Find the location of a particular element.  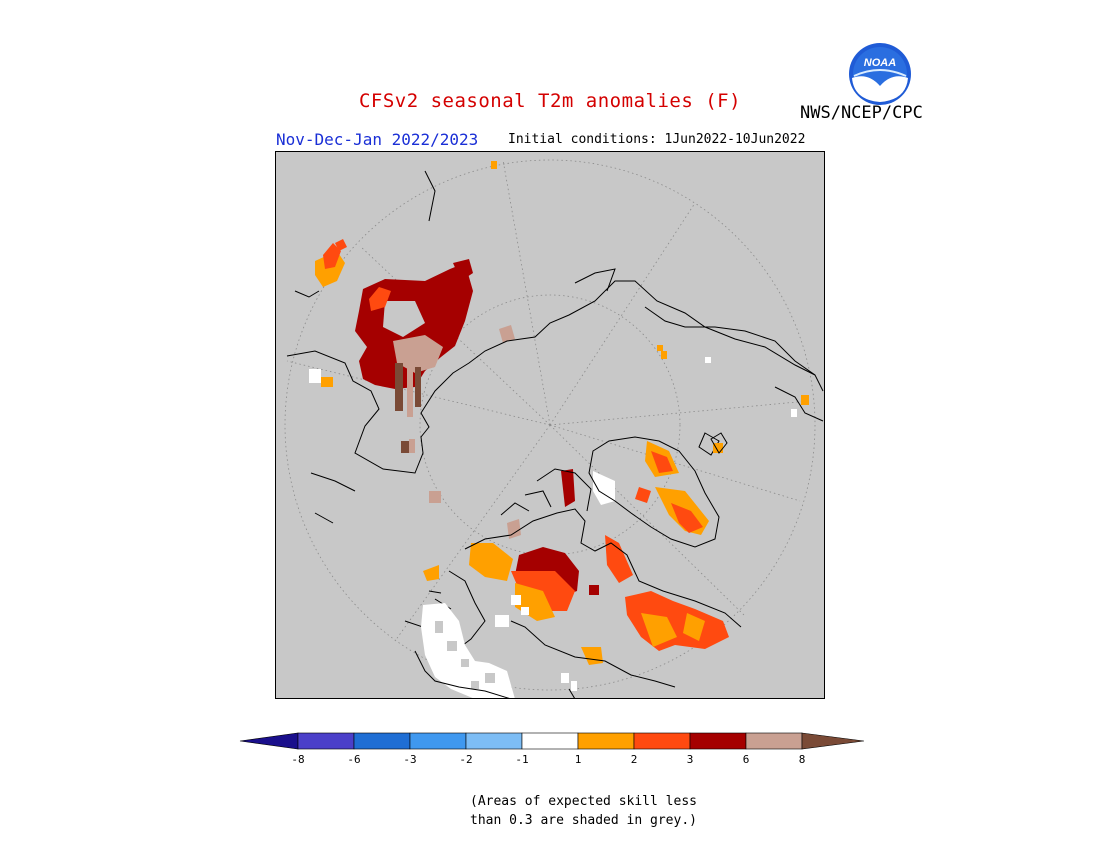

colorbar-tick-label: -1 is located at coordinates (521, 759).